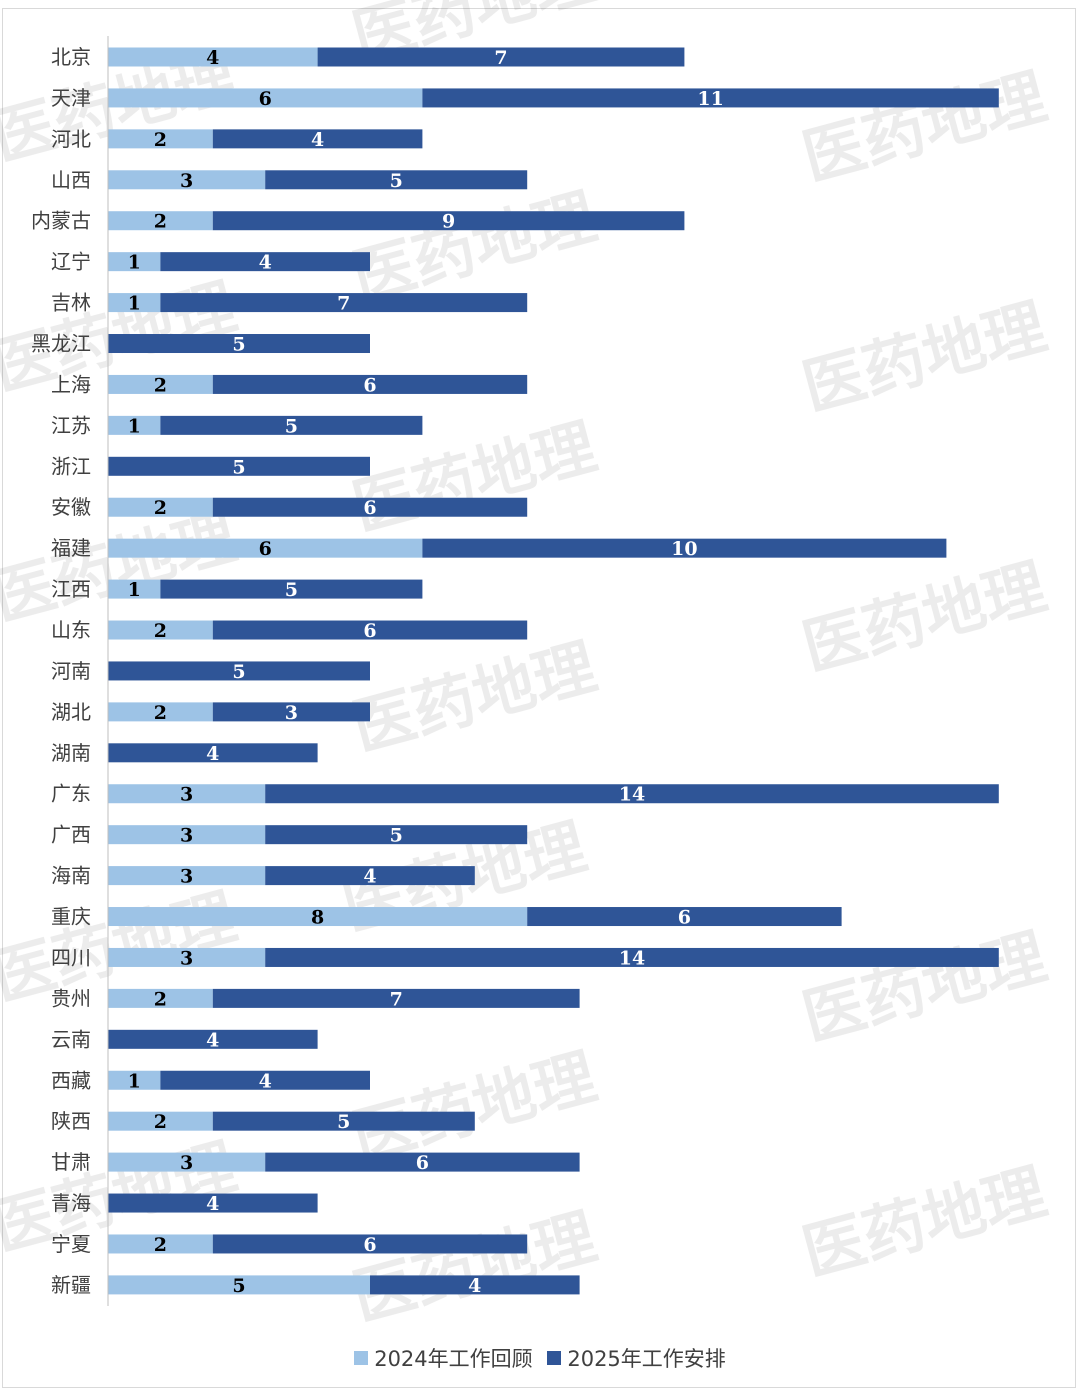  What do you see at coordinates (317, 918) in the screenshot?
I see `data-label: 8` at bounding box center [317, 918].